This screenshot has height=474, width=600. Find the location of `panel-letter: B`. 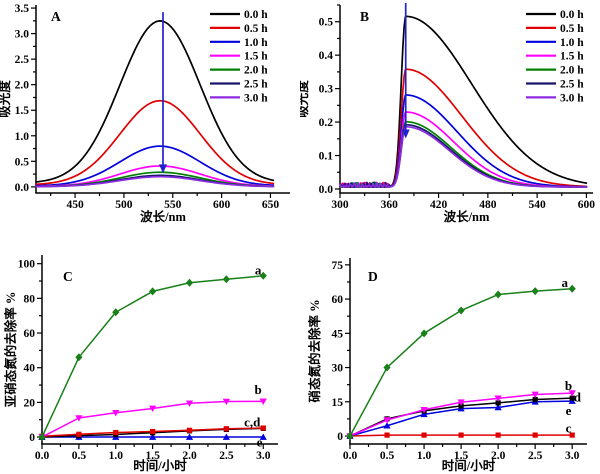

panel-letter: B is located at coordinates (364, 16).